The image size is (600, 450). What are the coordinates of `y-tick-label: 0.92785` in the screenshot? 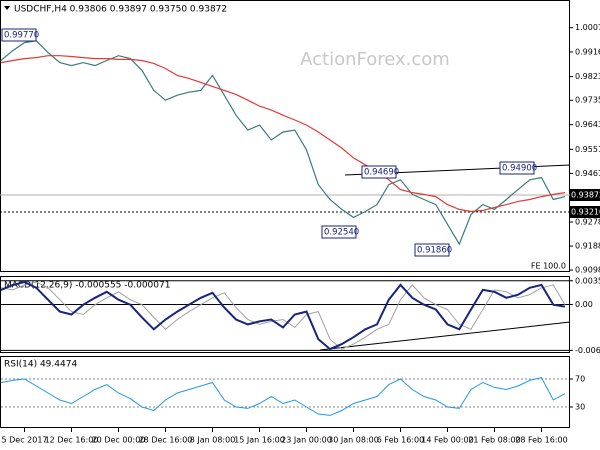 It's located at (587, 222).